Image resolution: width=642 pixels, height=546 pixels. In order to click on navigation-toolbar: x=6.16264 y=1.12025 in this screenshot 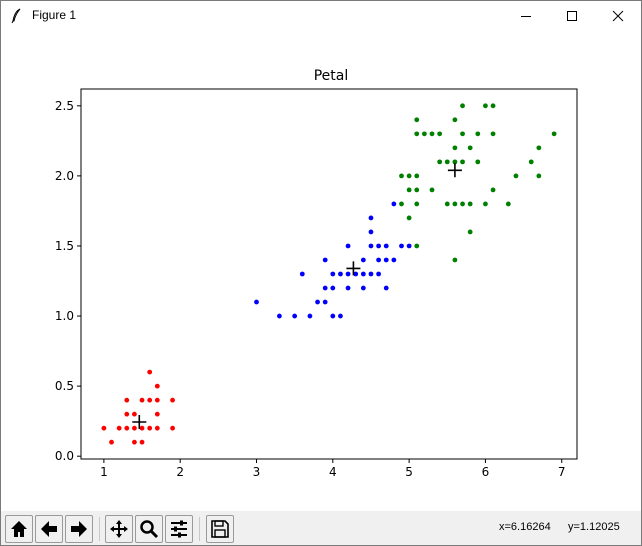, I will do `click(321, 528)`.